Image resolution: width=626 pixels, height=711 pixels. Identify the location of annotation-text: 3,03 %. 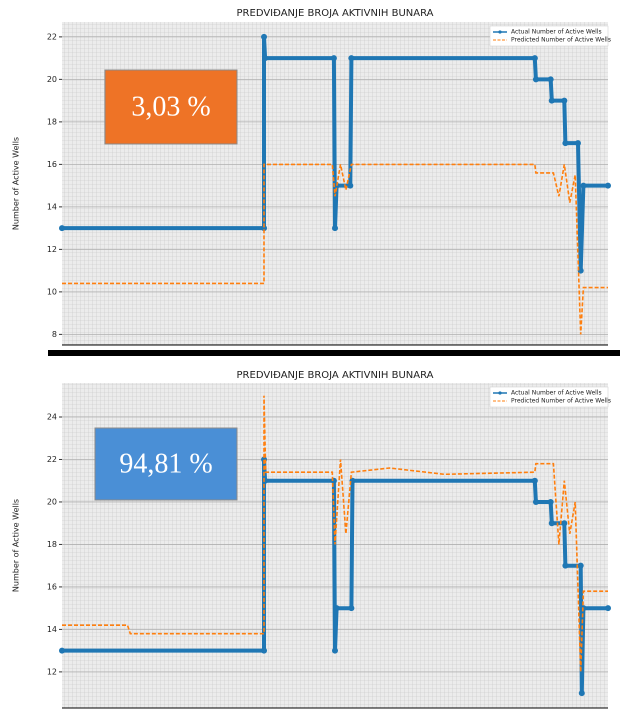
(170, 106).